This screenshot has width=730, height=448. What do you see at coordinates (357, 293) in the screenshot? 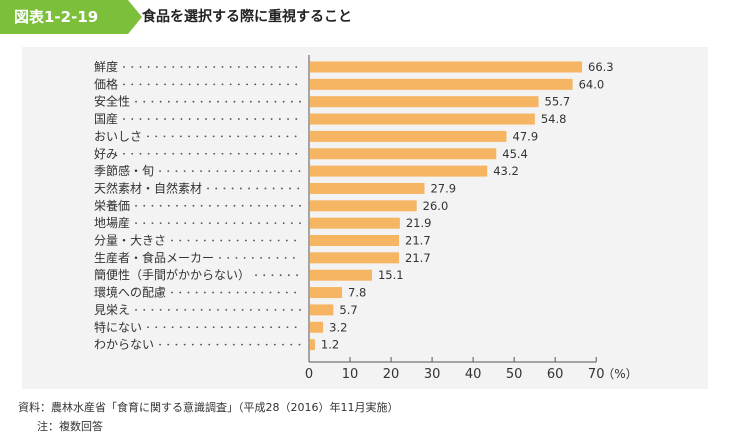
I see `value-label: 7.8` at bounding box center [357, 293].